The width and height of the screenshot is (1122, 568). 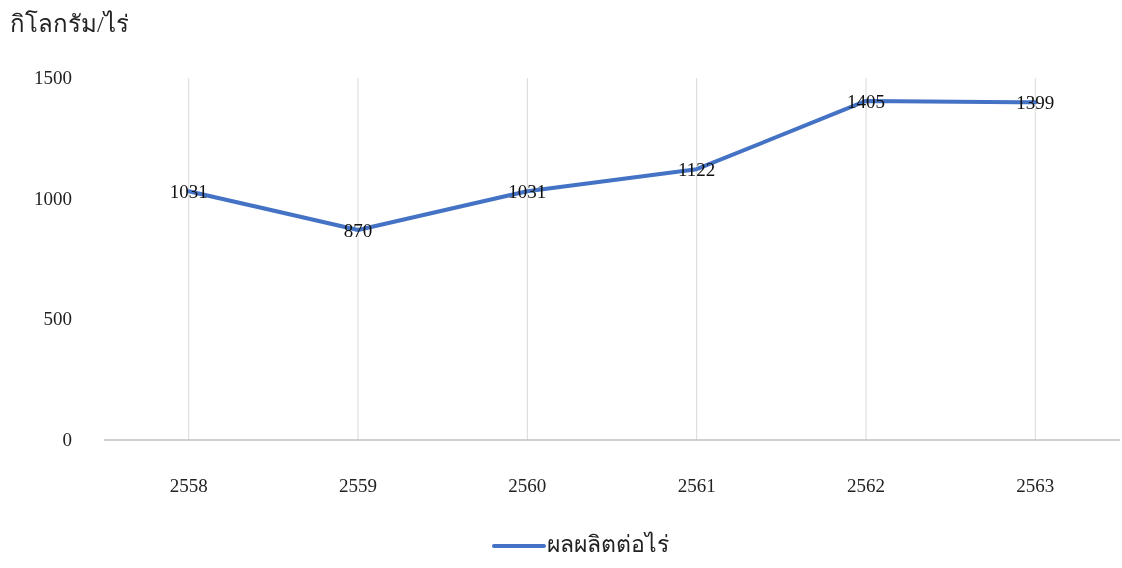 What do you see at coordinates (69, 23) in the screenshot?
I see `y-axis-title: กิโลกรัม/ไร่` at bounding box center [69, 23].